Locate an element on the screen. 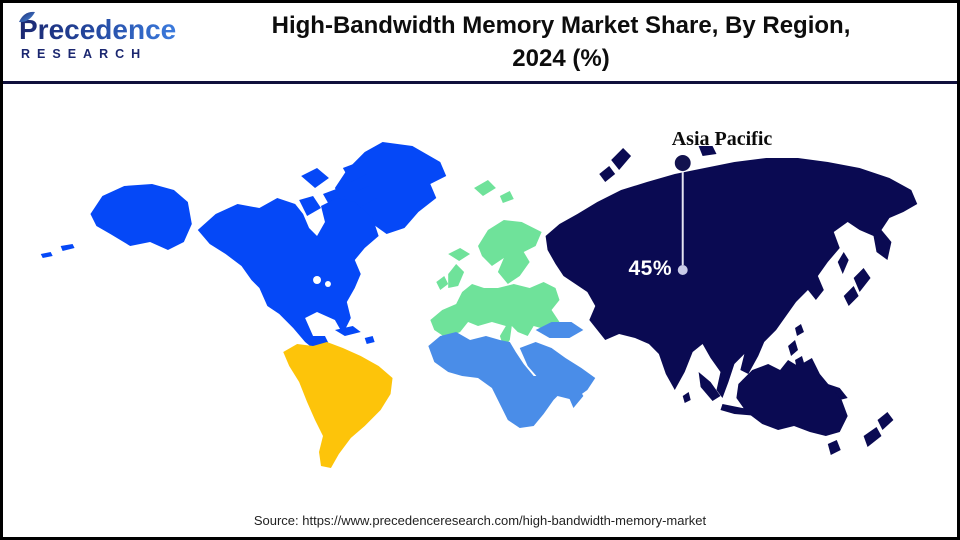 This screenshot has width=960, height=540. brand-subtitle: RESEARCH is located at coordinates (84, 54).